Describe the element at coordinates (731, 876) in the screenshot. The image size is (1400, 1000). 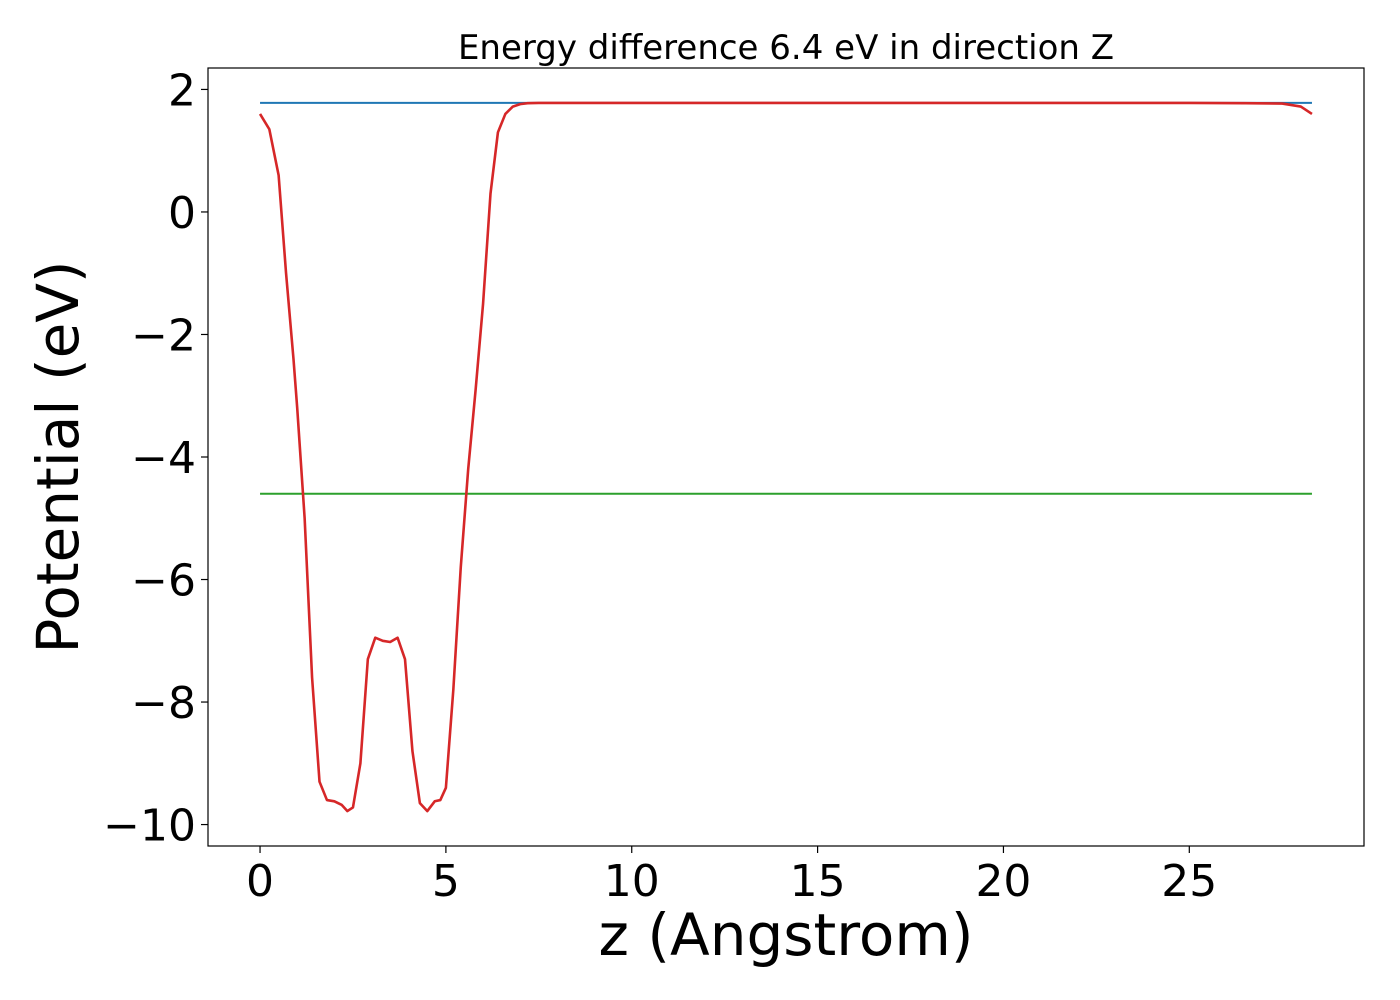
I see `x-axis: 0 5 10 15 20 25` at that location.